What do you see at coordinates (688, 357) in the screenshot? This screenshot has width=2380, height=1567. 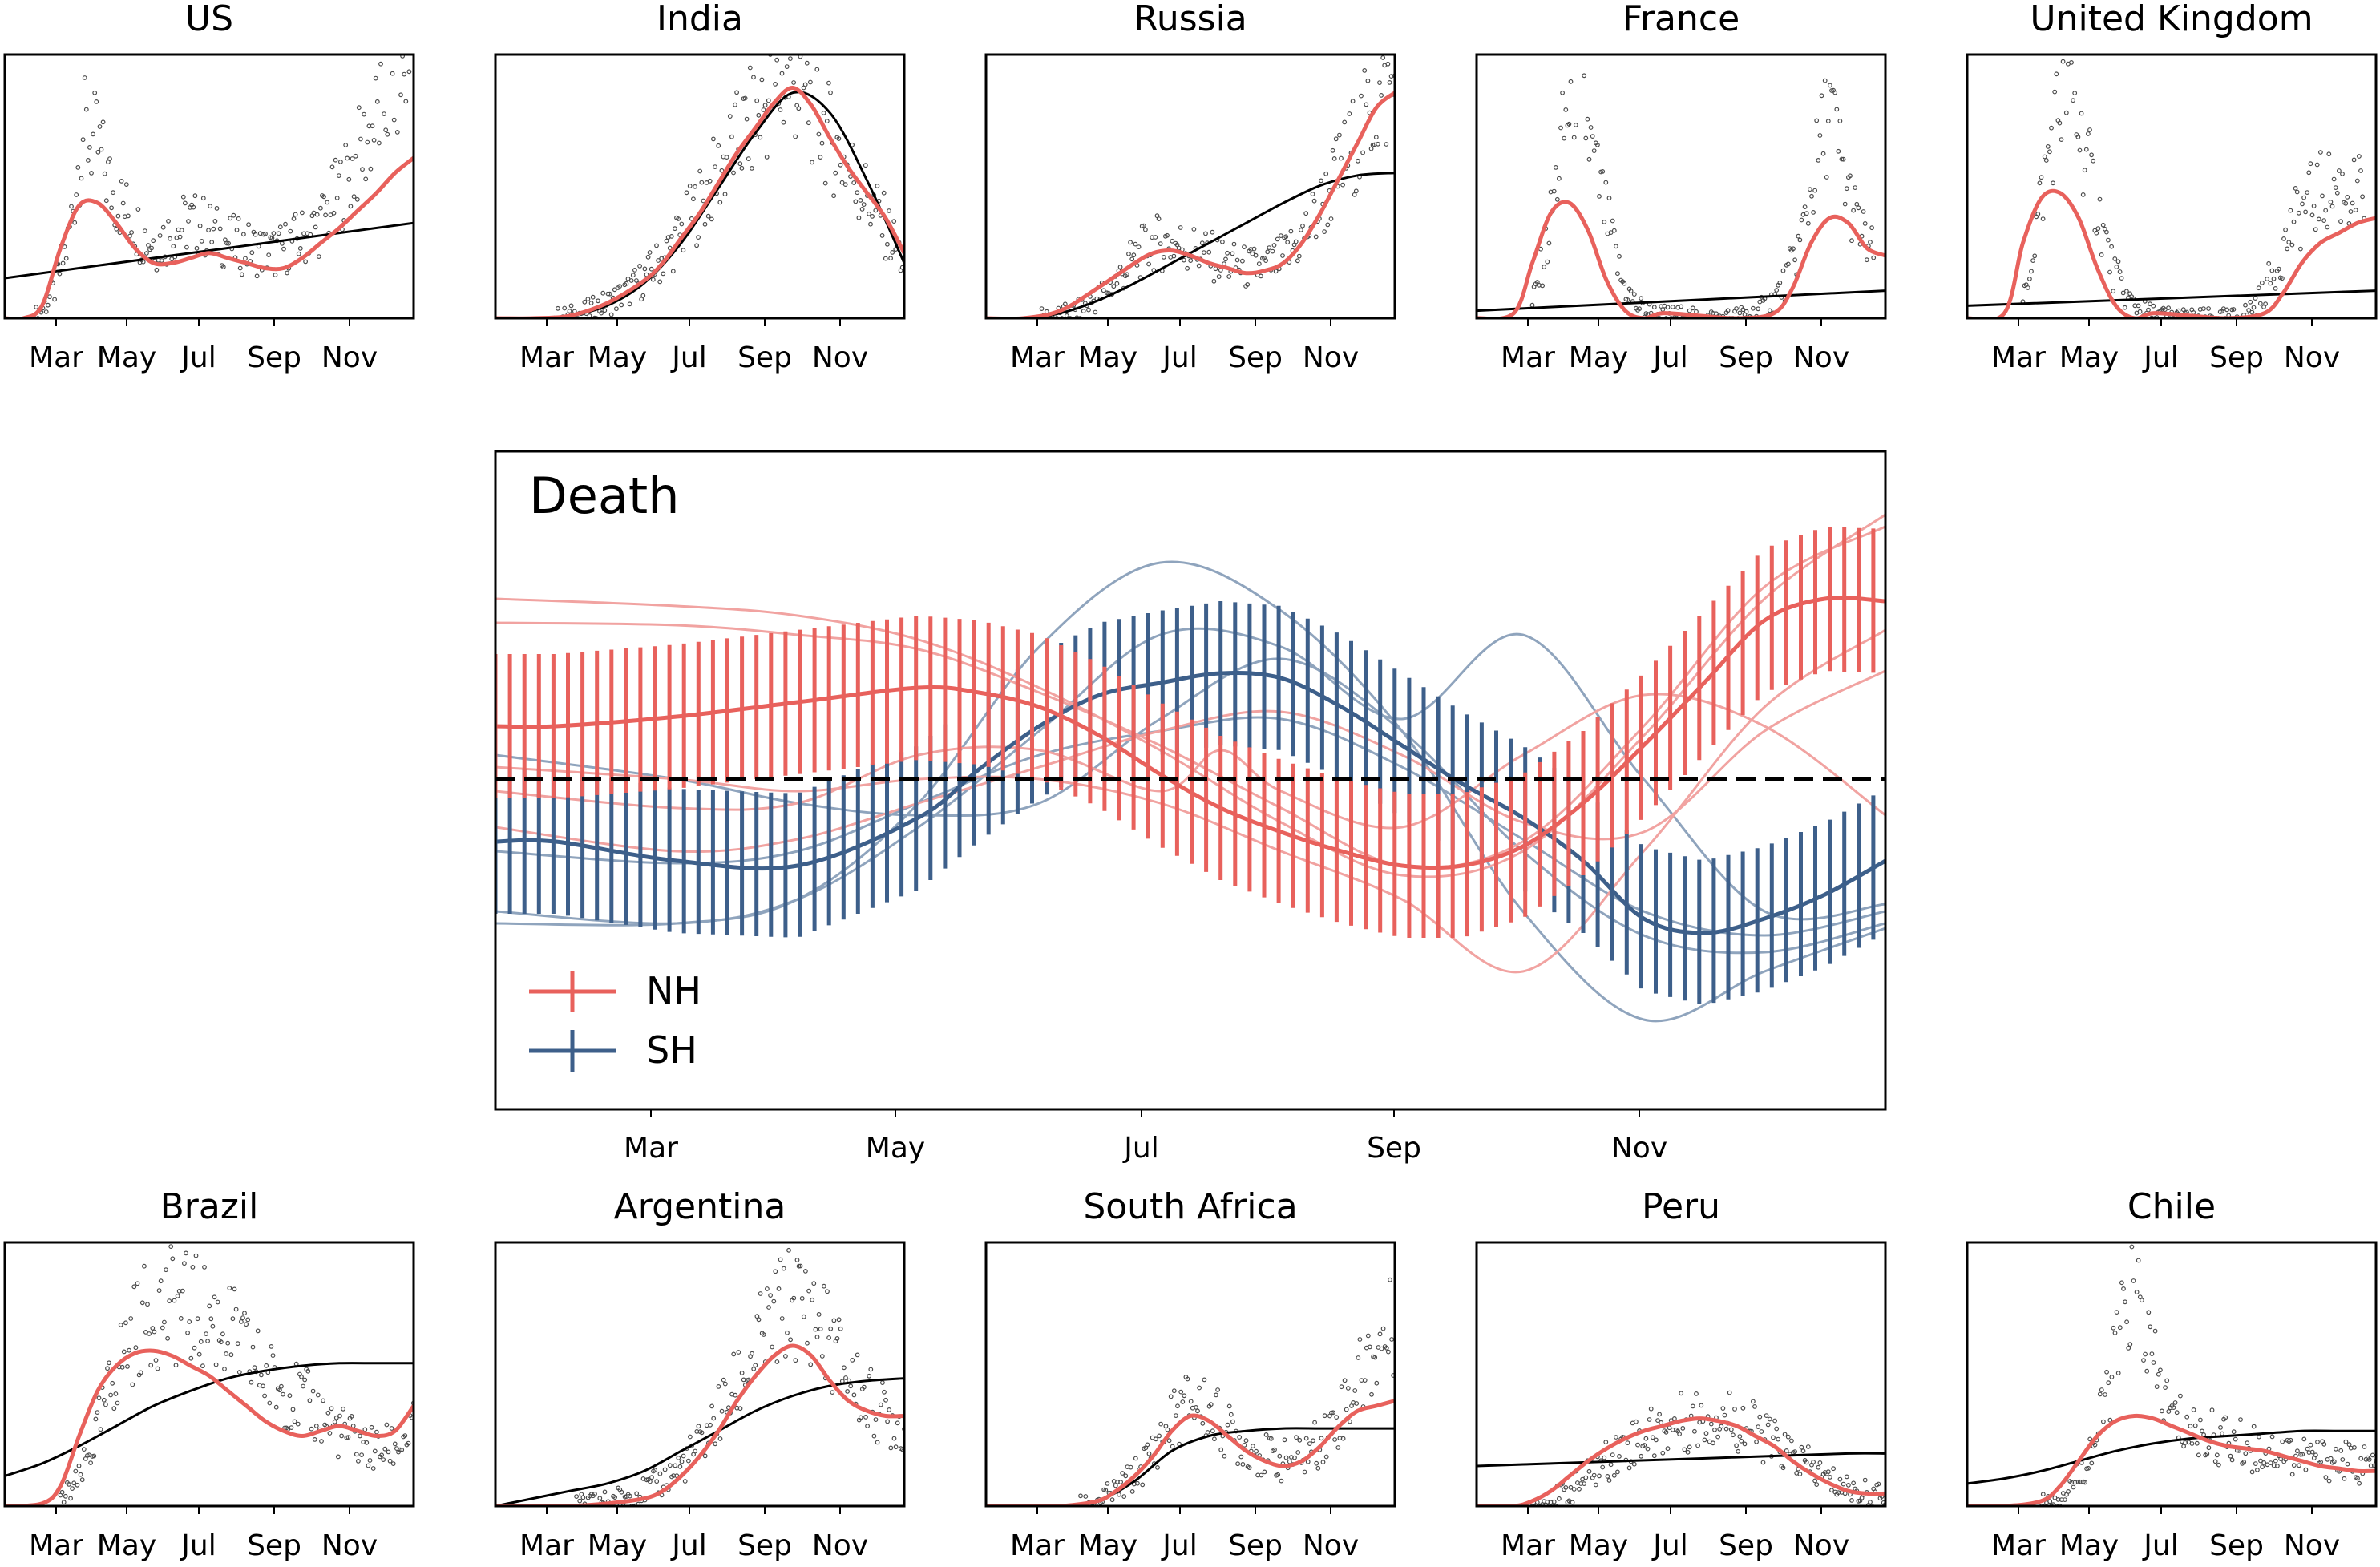 I see `x-tick-label: Jul` at bounding box center [688, 357].